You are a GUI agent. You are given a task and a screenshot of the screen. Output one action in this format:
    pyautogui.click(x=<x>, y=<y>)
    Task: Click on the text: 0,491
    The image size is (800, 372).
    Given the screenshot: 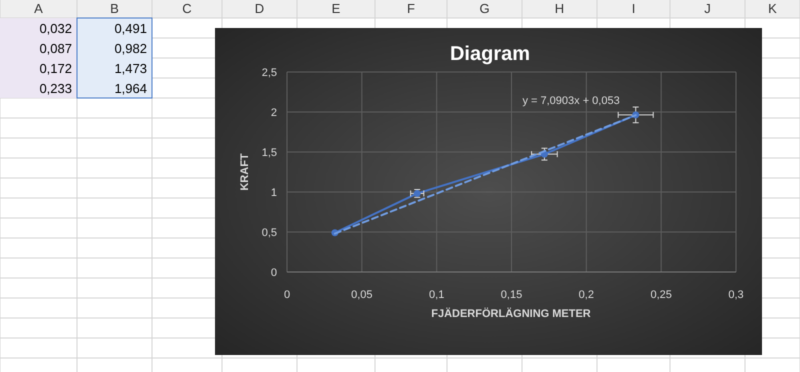 What is the action you would take?
    pyautogui.click(x=130, y=28)
    